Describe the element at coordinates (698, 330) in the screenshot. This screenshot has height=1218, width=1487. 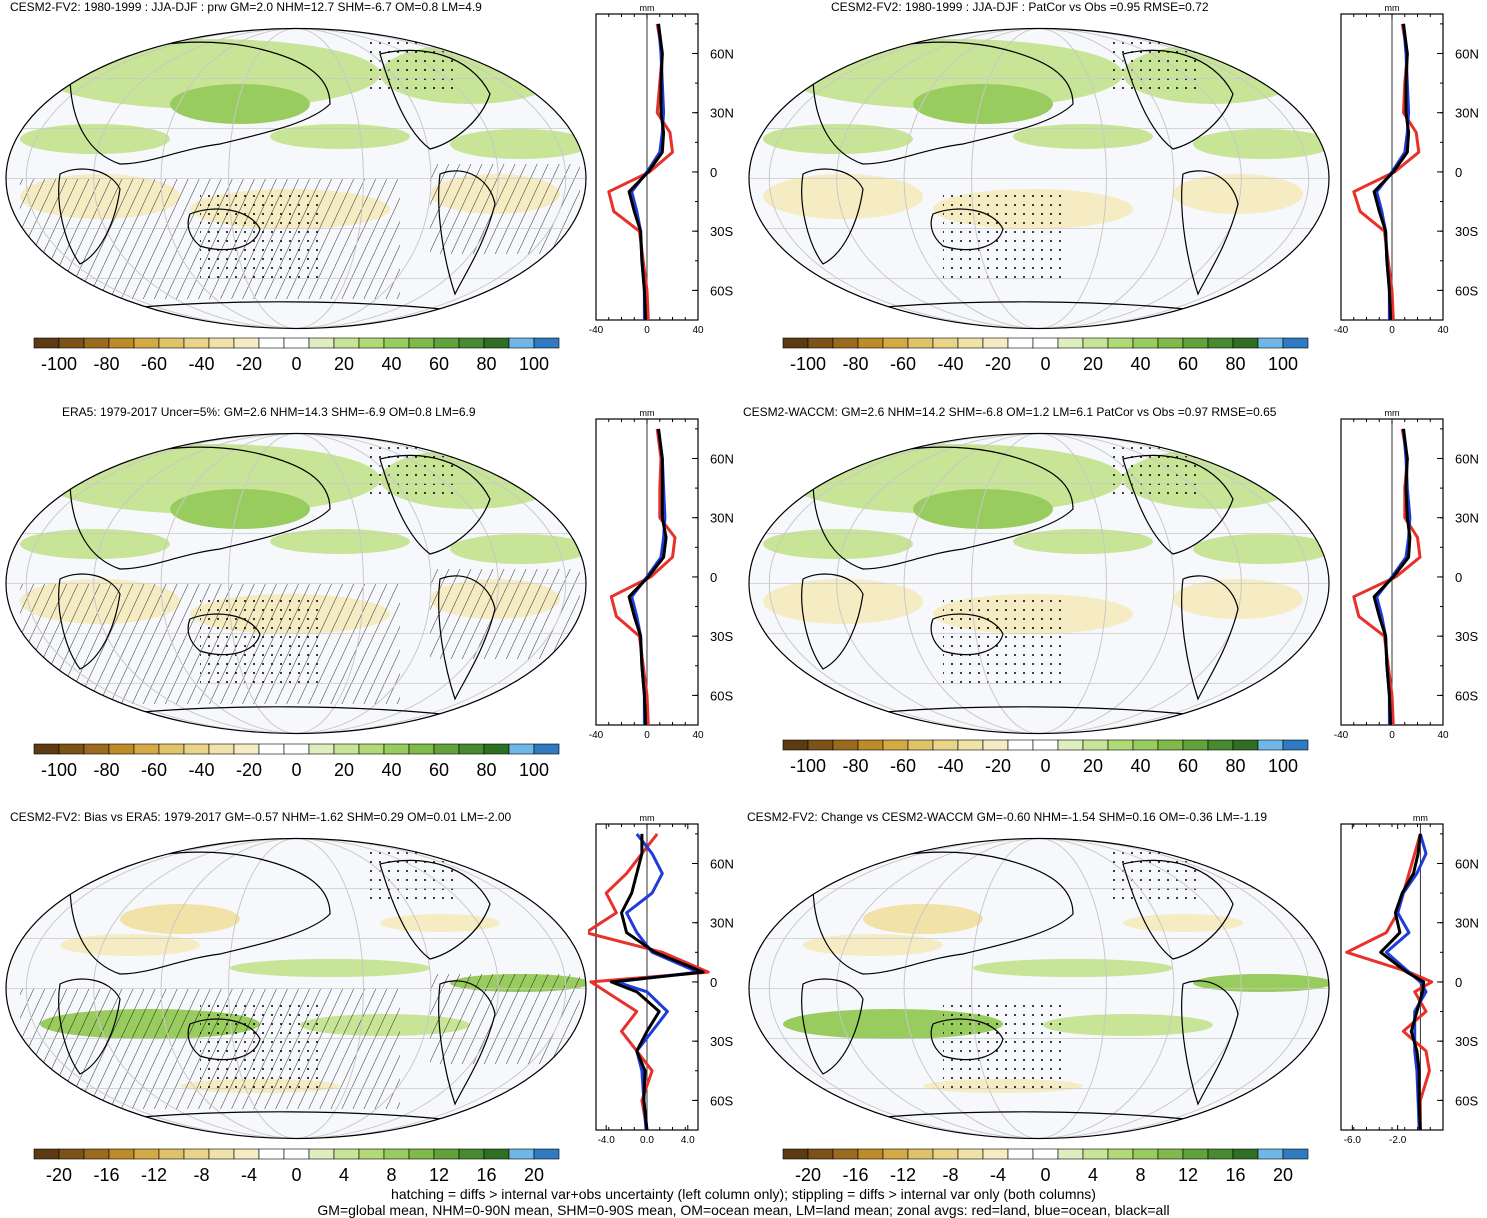
I see `x-tick-label: 40` at that location.